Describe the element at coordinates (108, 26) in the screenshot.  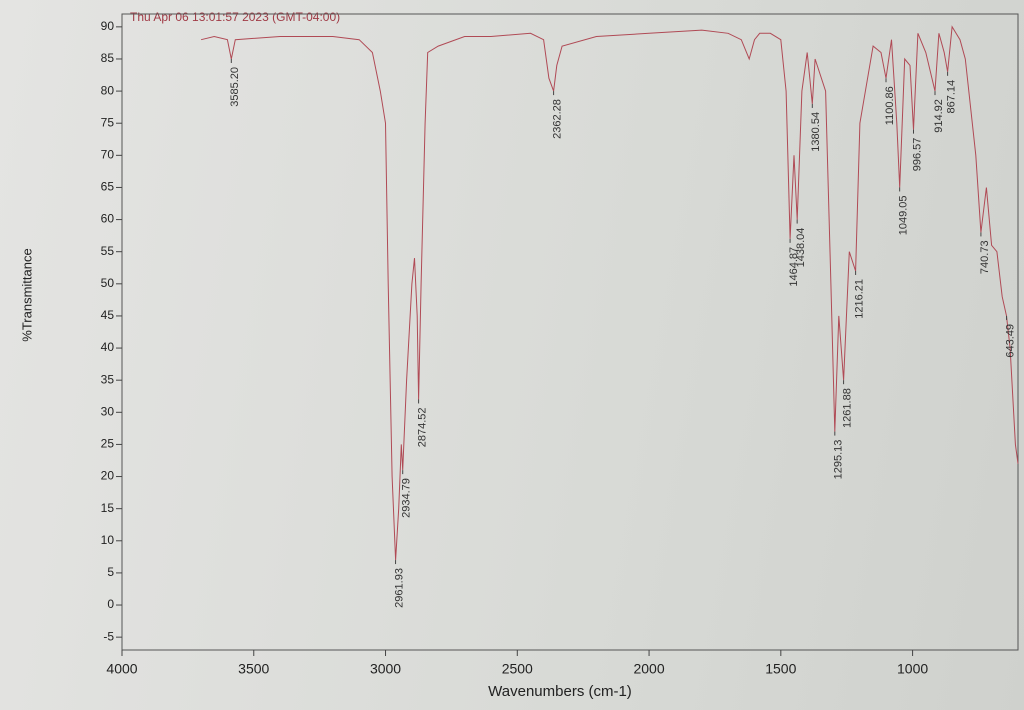
I see `y-tick-label: 90` at that location.